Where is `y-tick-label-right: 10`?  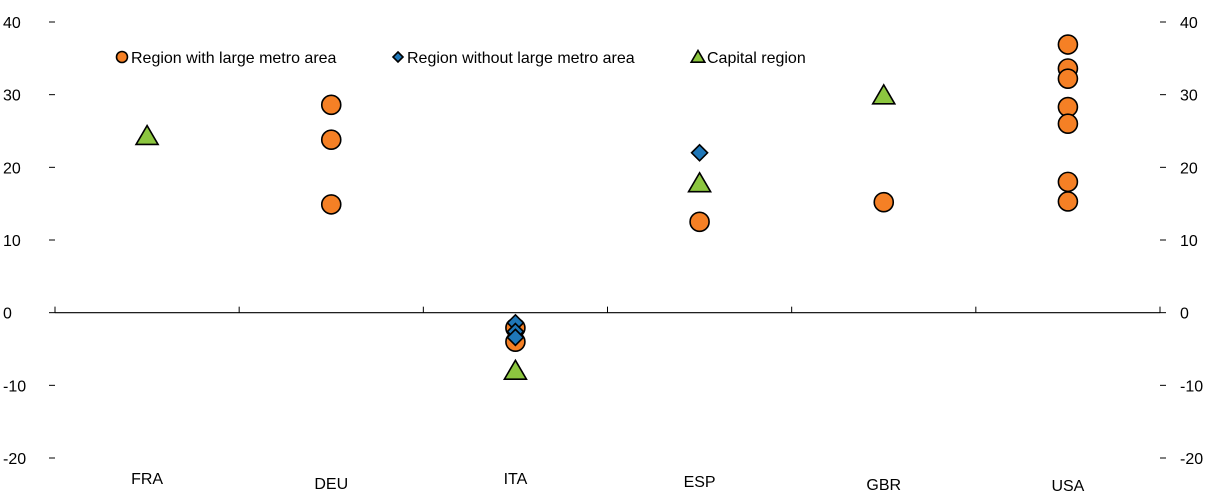 y-tick-label-right: 10 is located at coordinates (1189, 241).